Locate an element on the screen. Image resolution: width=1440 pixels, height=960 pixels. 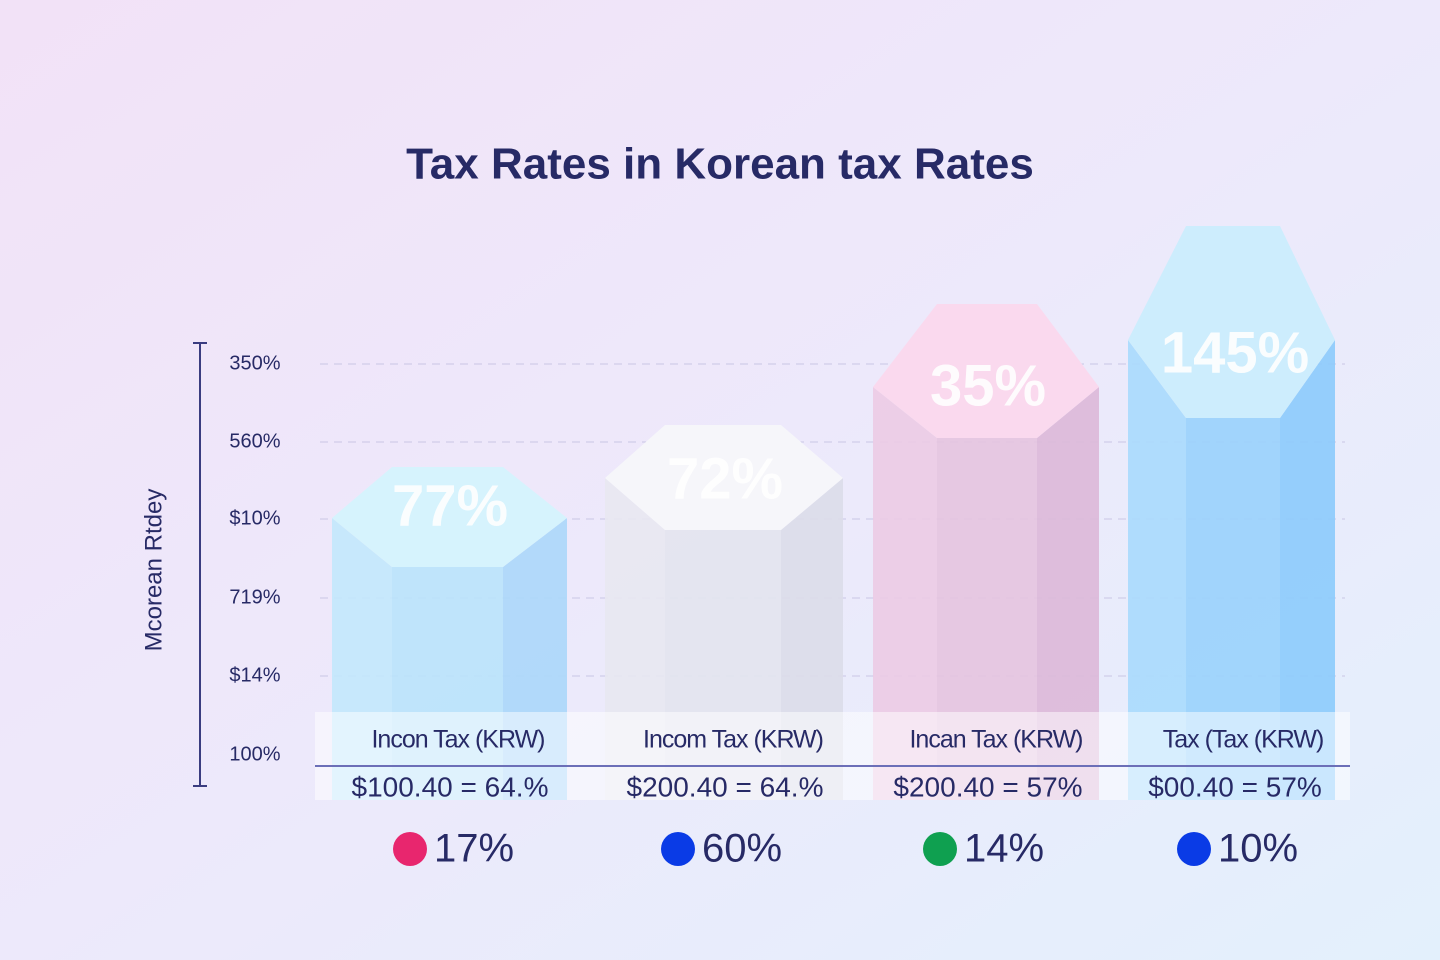
legend-text: 17% is located at coordinates (474, 849).